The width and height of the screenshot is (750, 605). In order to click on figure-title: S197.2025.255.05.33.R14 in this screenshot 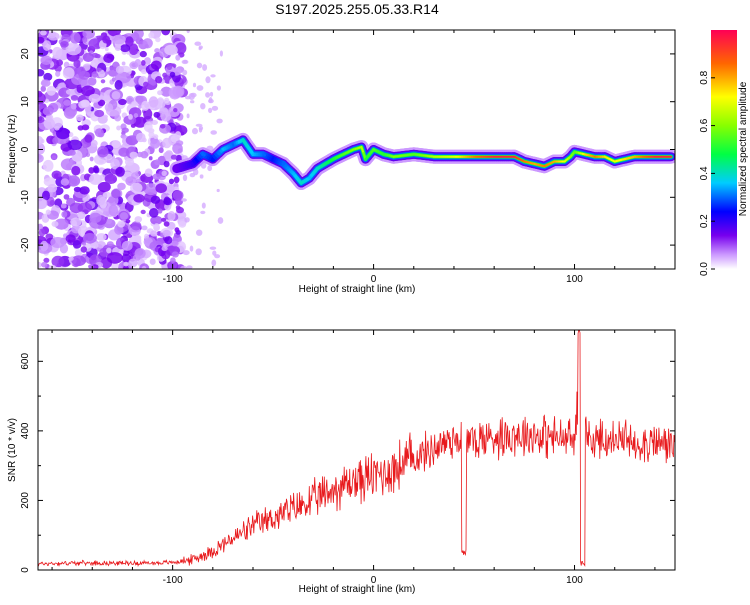, I will do `click(357, 9)`.